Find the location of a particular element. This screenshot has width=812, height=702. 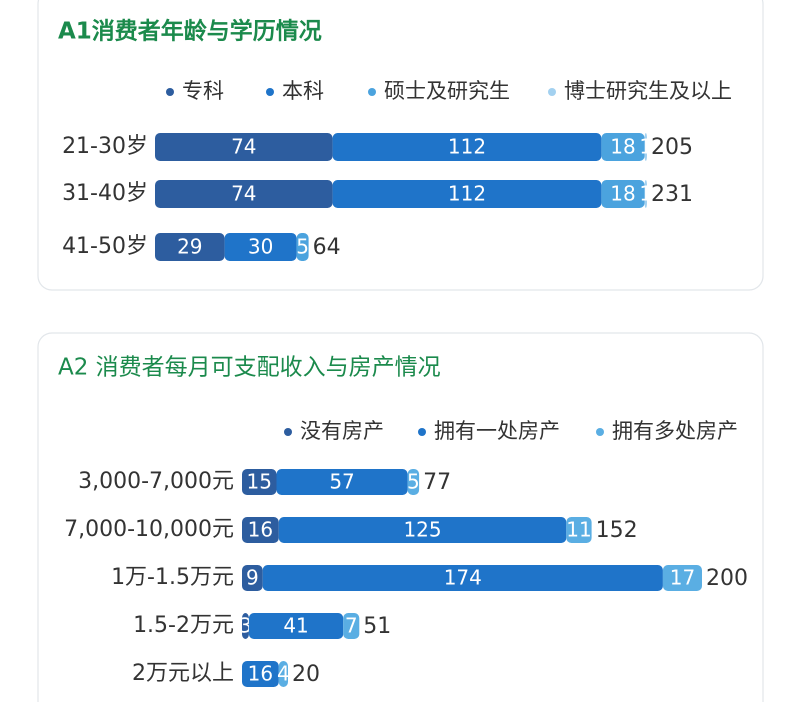

category-label: 7,000-10,000元 is located at coordinates (149, 529).